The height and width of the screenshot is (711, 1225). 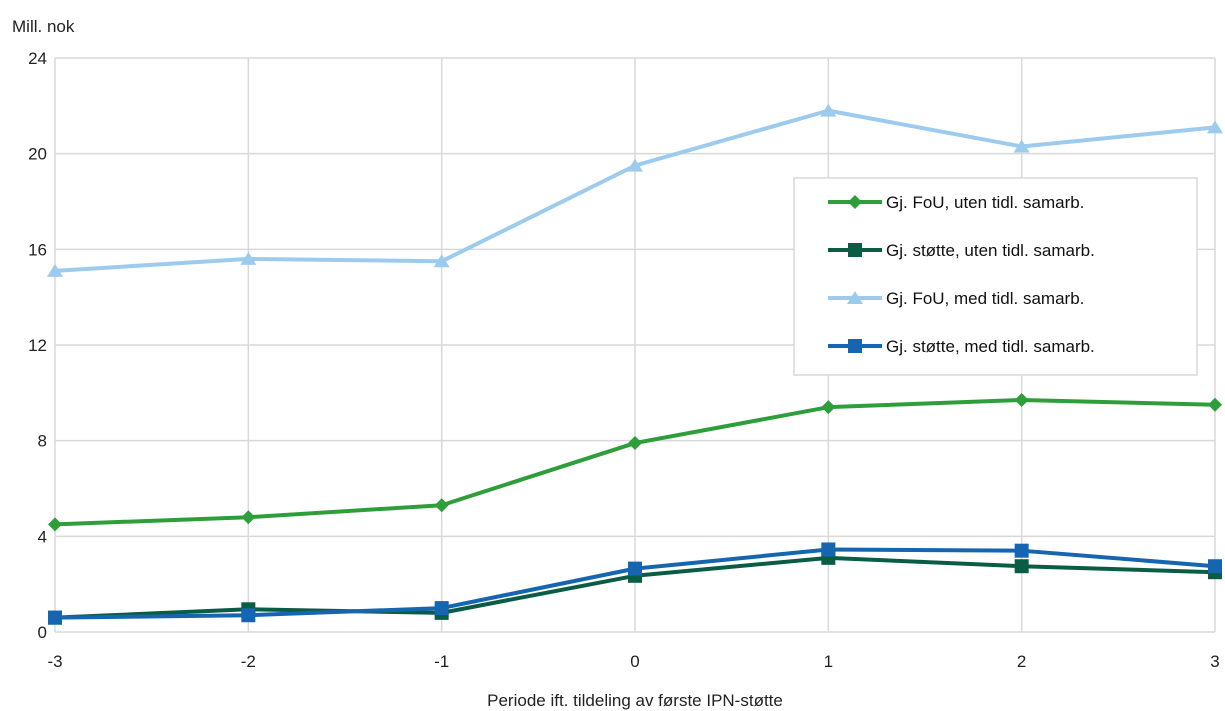 What do you see at coordinates (37, 154) in the screenshot?
I see `y-tick-label: 20` at bounding box center [37, 154].